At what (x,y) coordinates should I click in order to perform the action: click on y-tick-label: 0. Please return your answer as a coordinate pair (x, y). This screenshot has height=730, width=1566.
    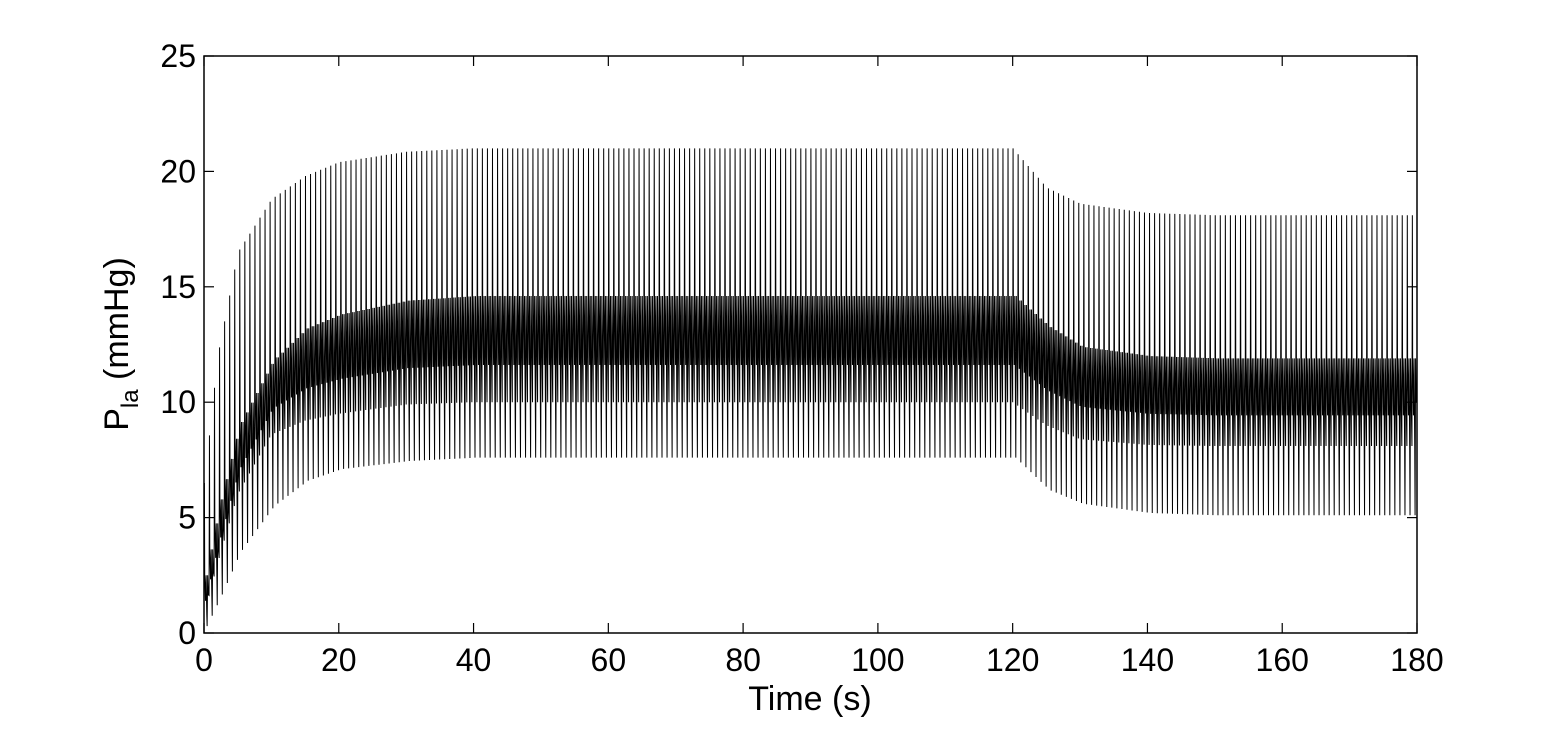
    Looking at the image, I should click on (187, 633).